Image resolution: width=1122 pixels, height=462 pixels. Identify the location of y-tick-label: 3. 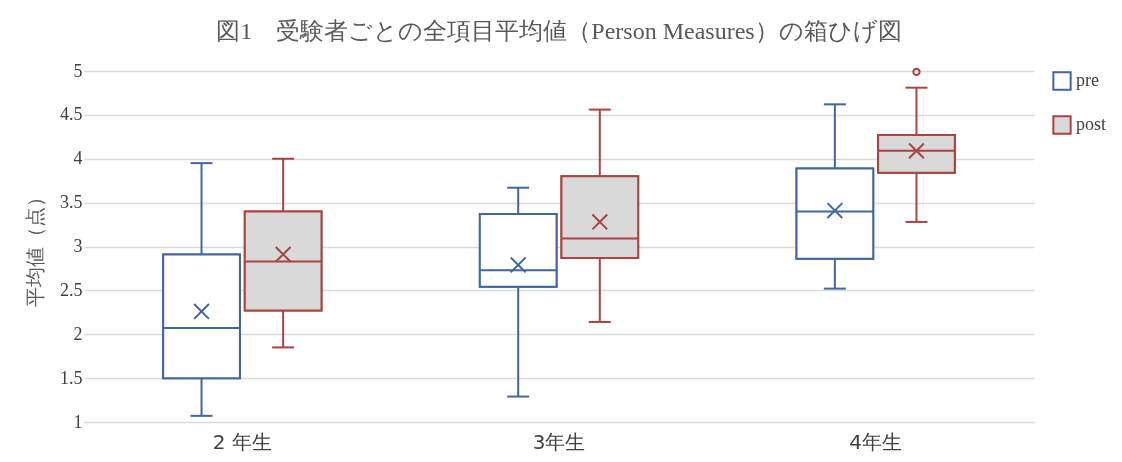
(78, 246).